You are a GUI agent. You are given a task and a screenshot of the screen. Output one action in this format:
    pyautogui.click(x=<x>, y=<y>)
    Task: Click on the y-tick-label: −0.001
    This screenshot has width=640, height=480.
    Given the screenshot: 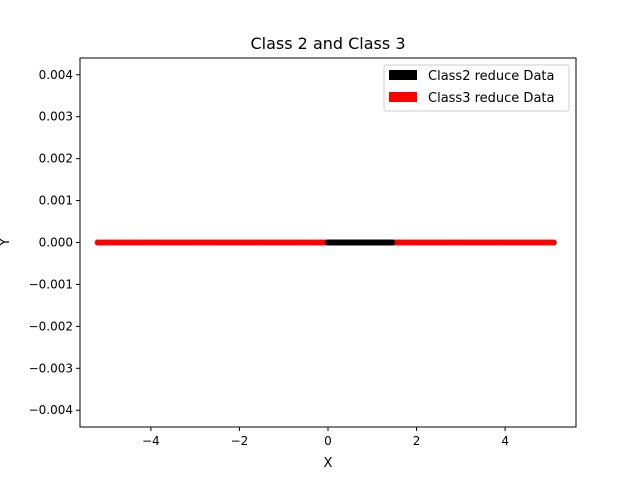 What is the action you would take?
    pyautogui.click(x=51, y=284)
    